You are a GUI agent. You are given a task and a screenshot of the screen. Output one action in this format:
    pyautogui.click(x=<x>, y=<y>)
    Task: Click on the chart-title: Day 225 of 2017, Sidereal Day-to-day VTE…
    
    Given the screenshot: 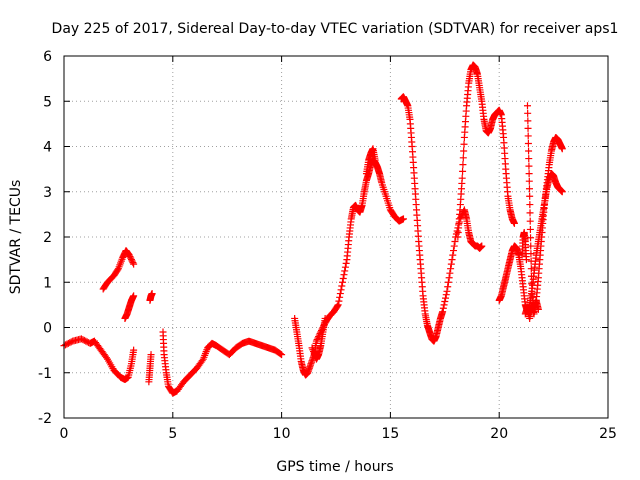 What is the action you would take?
    pyautogui.click(x=335, y=29)
    